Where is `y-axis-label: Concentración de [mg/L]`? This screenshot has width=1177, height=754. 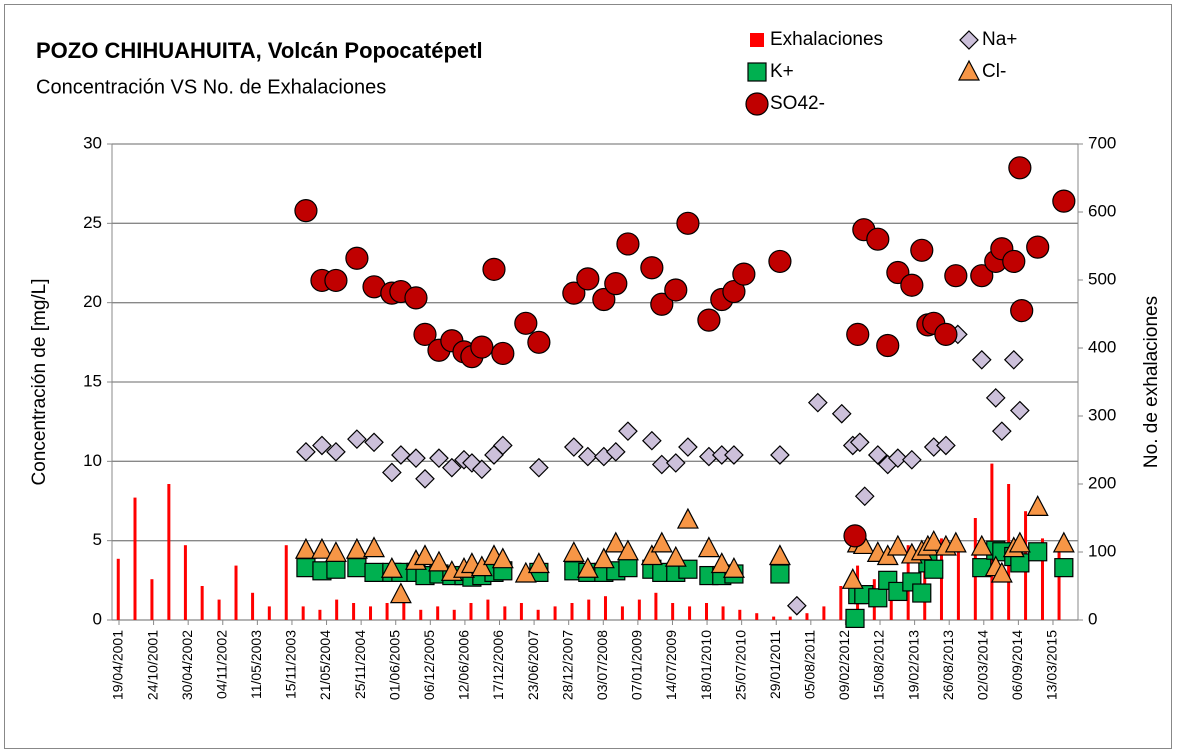
y-axis-label: Concentración de [mg/L] is located at coordinates (39, 381).